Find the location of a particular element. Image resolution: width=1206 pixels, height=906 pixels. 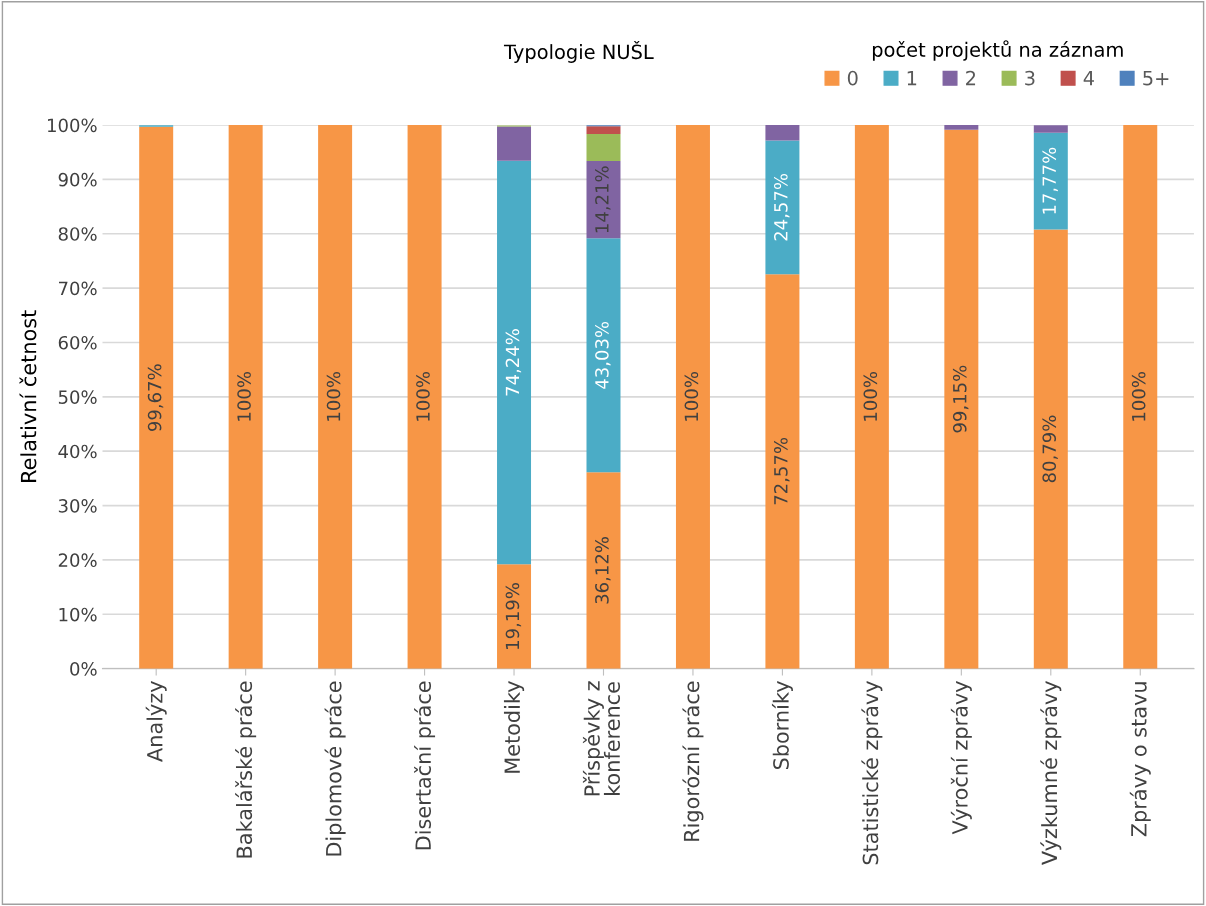

x-tick-label: Metodiky is located at coordinates (514, 727).